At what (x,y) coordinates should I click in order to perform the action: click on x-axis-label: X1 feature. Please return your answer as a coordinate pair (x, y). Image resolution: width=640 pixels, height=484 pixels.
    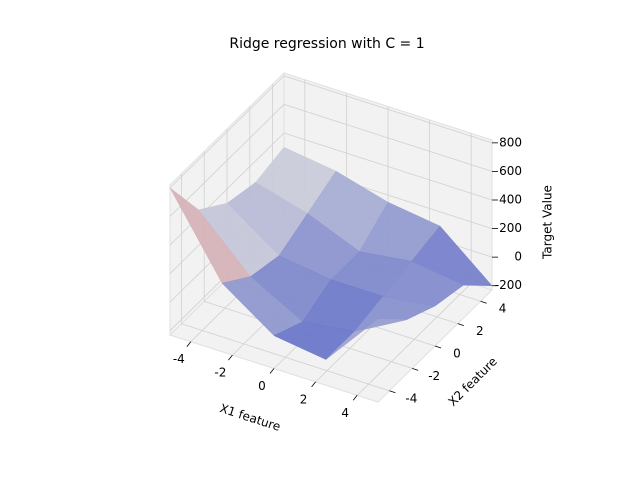
    Looking at the image, I should click on (250, 417).